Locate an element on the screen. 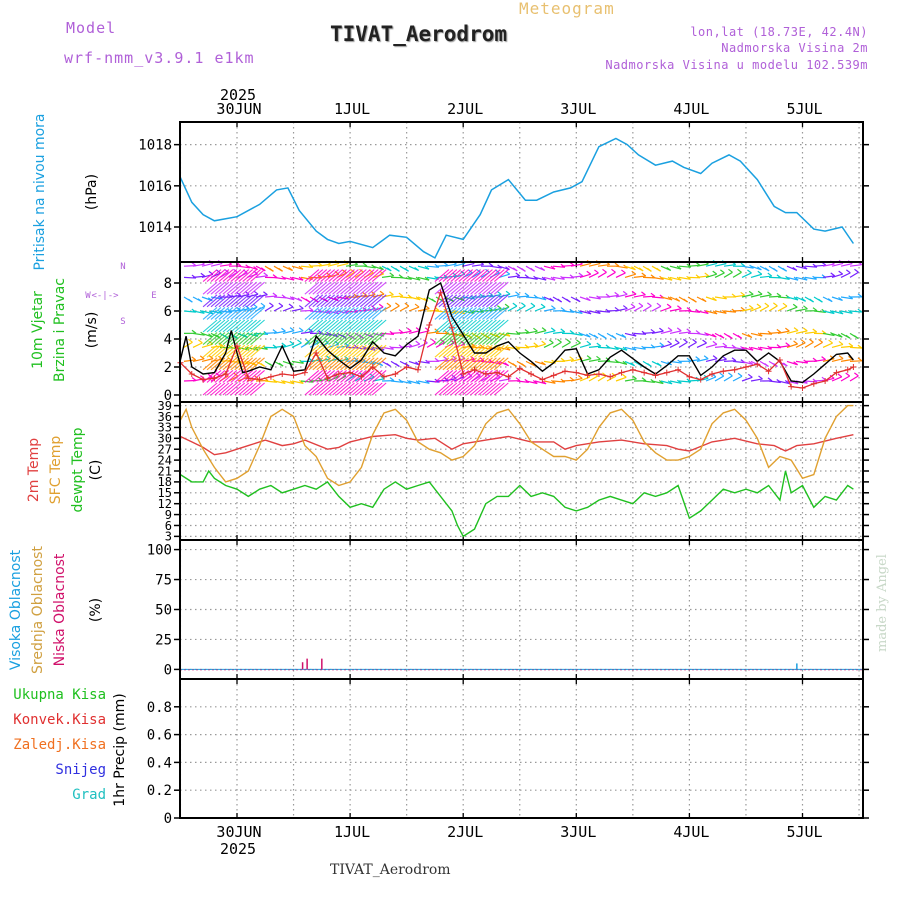 The image size is (900, 900). y-tick-label: 25 is located at coordinates (163, 640).